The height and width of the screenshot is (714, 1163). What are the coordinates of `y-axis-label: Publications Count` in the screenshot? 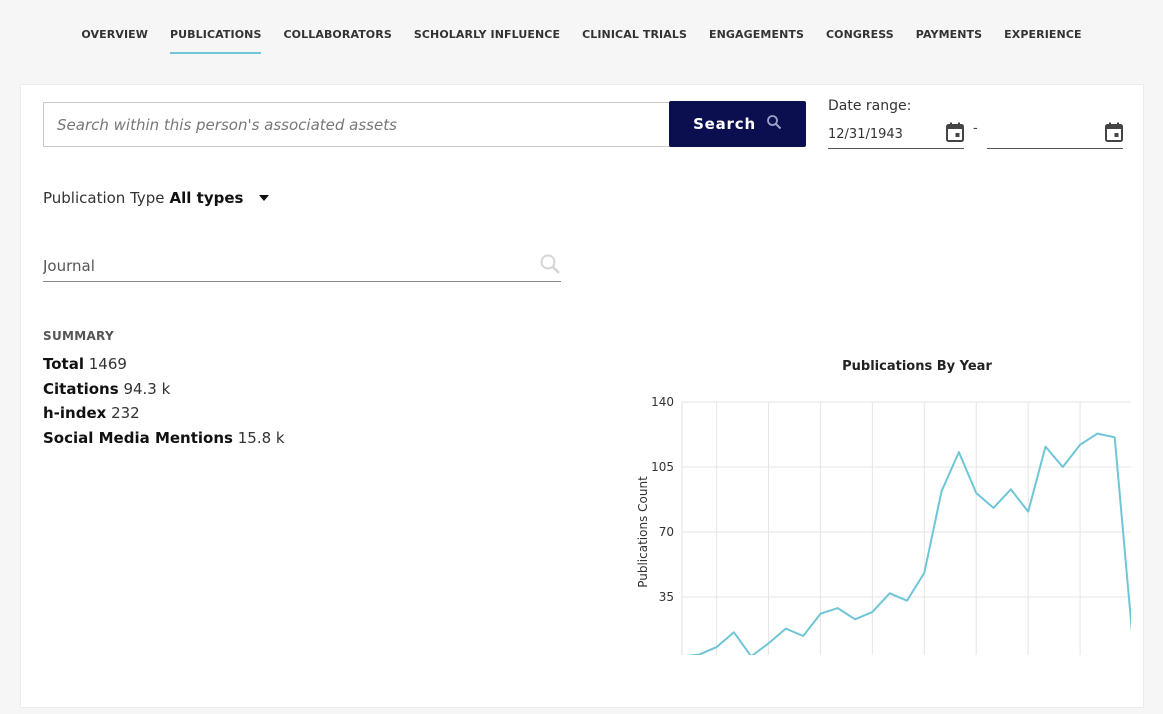 It's located at (643, 532).